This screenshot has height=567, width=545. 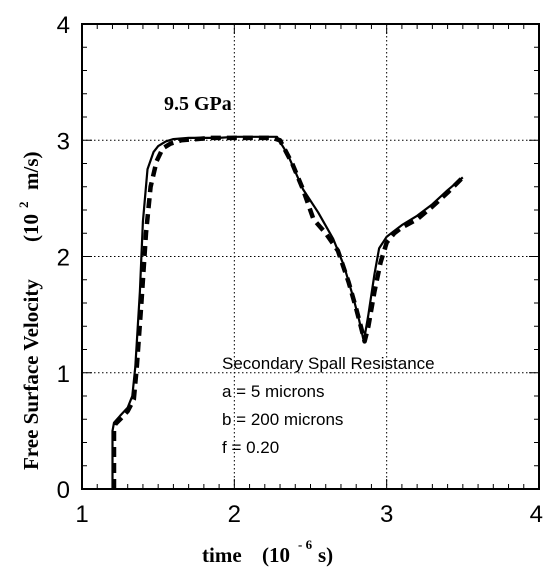 I want to click on x-tick-label: 1, so click(x=81, y=514).